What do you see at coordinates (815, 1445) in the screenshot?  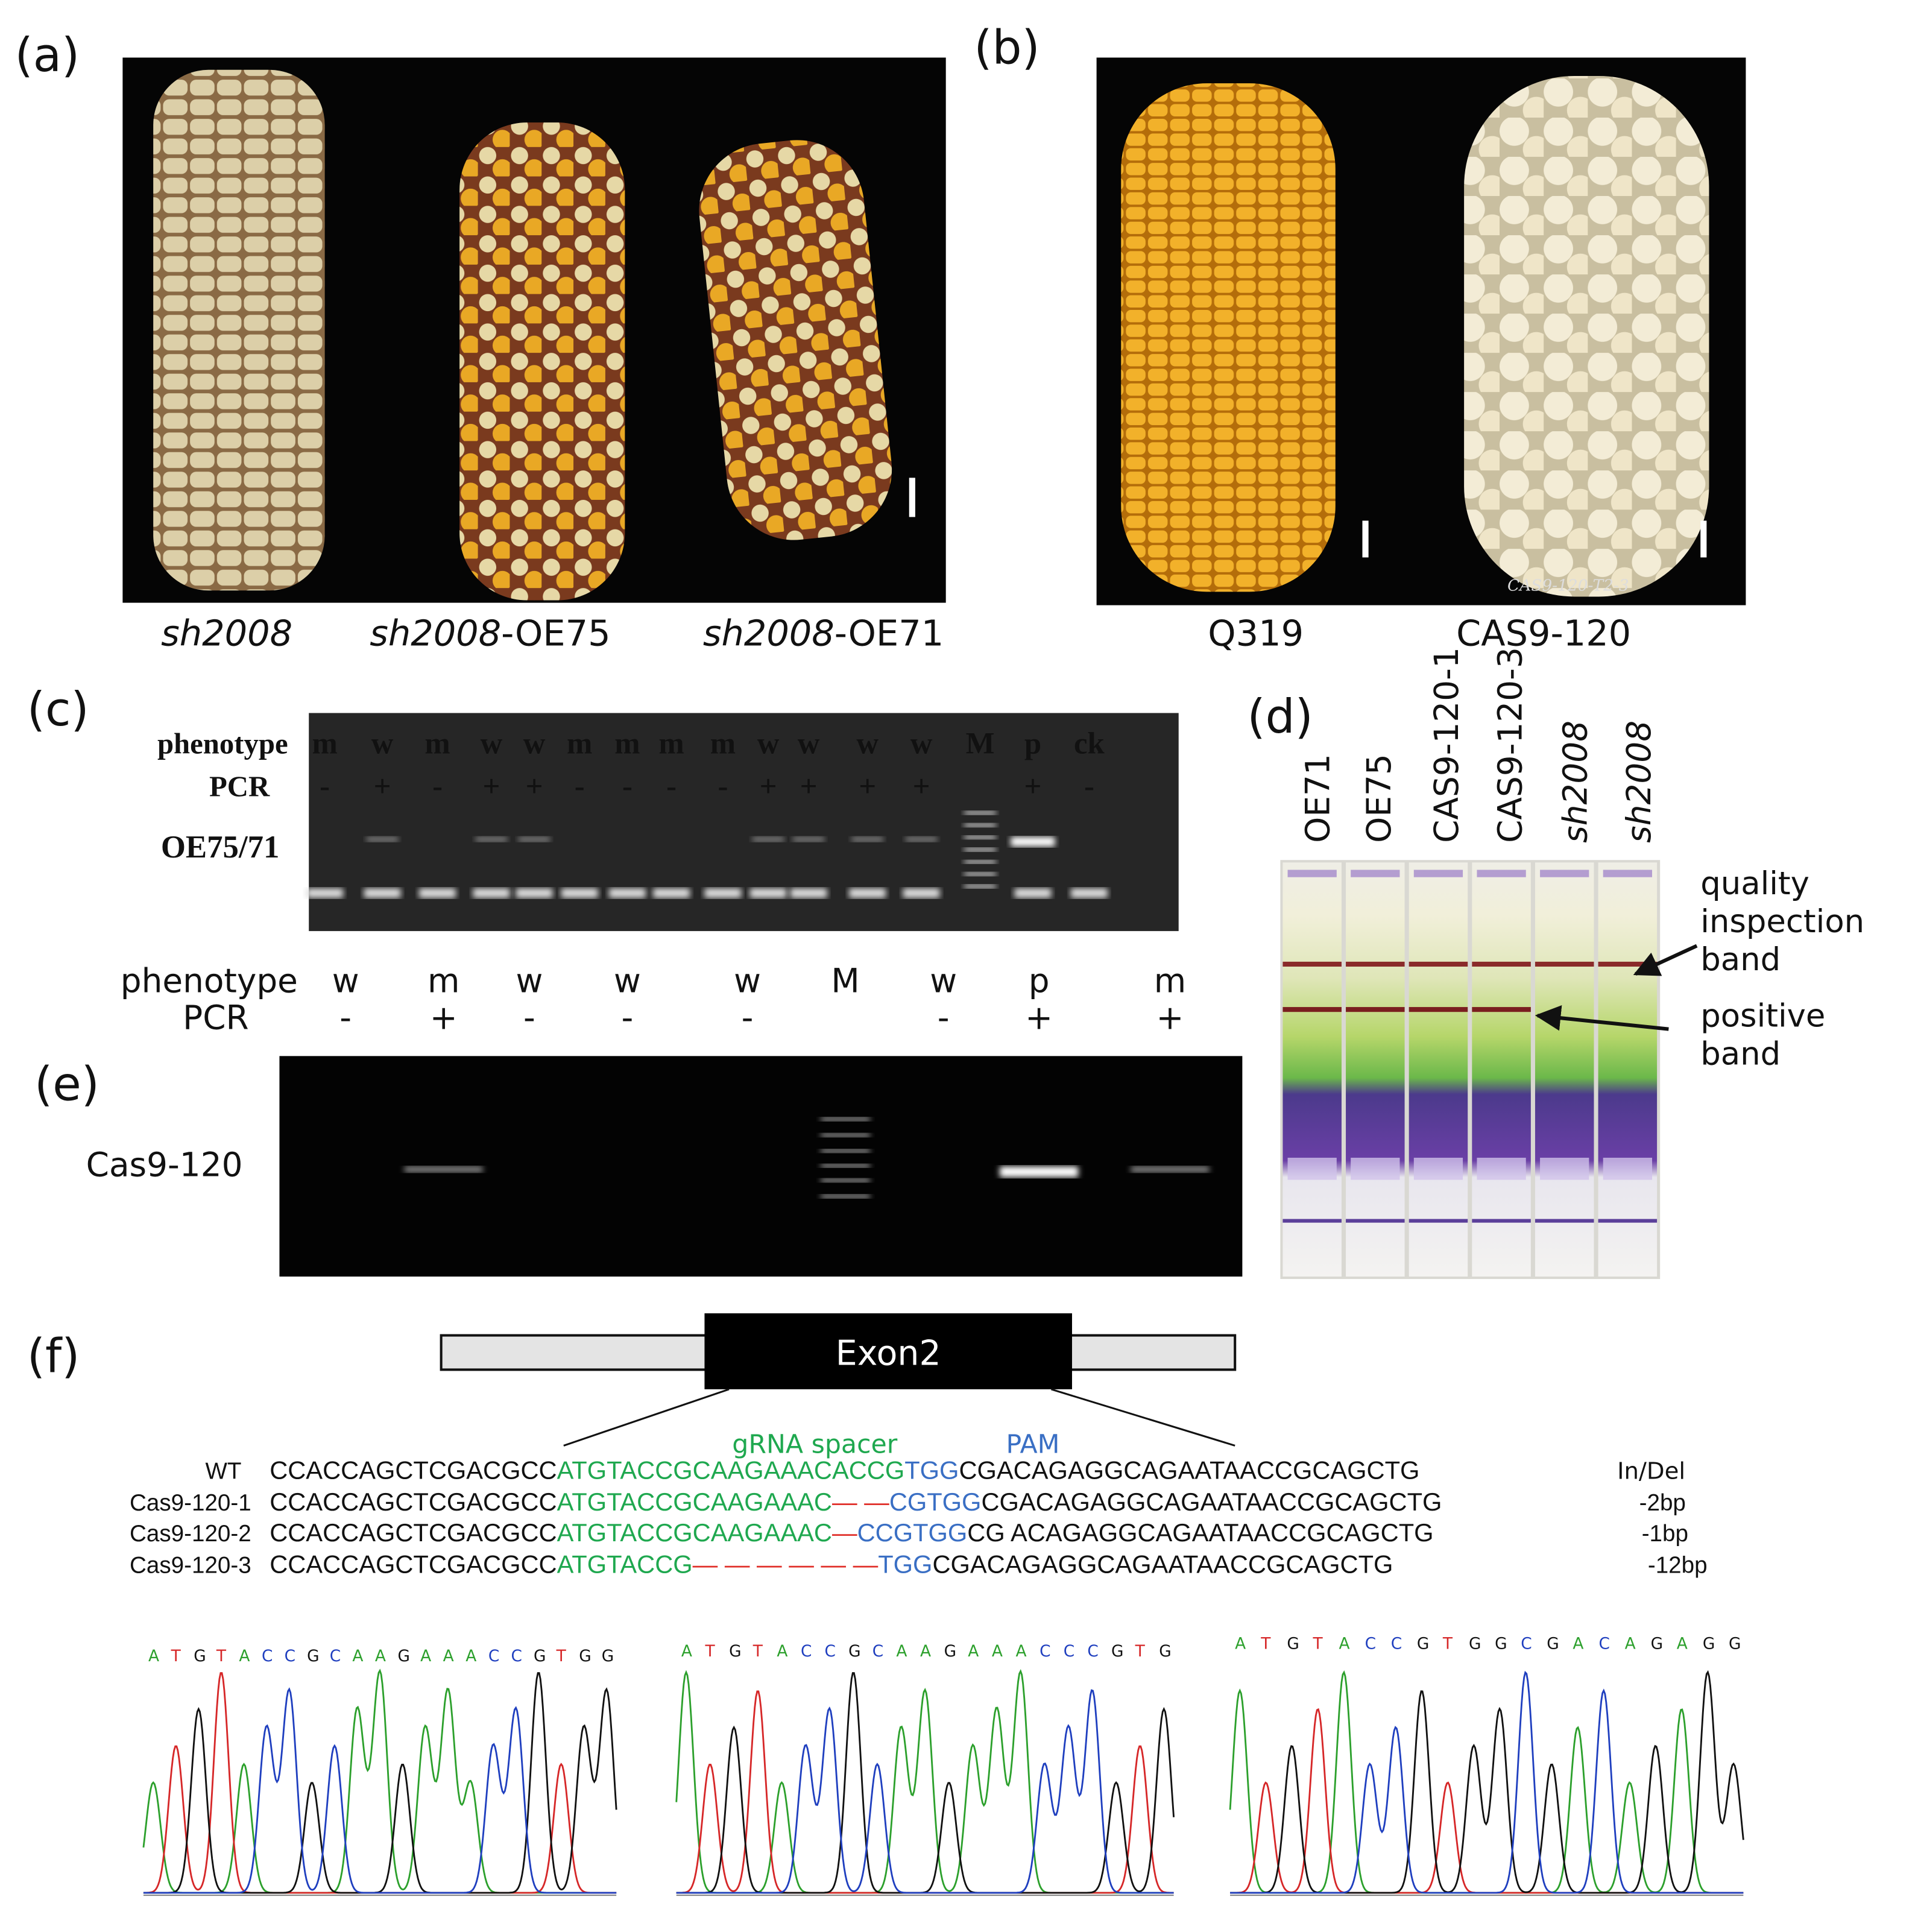 I see `spacer-label: gRNA spacer` at bounding box center [815, 1445].